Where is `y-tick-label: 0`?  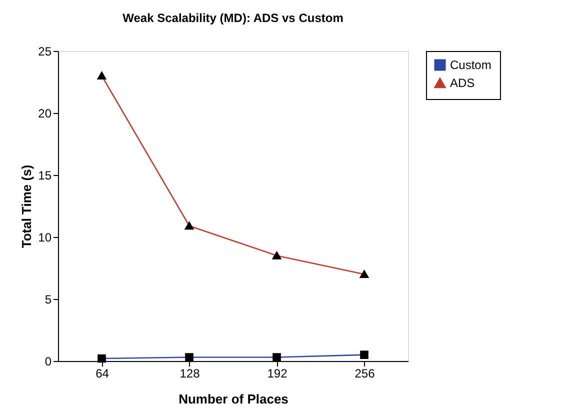
y-tick-label: 0 is located at coordinates (48, 361).